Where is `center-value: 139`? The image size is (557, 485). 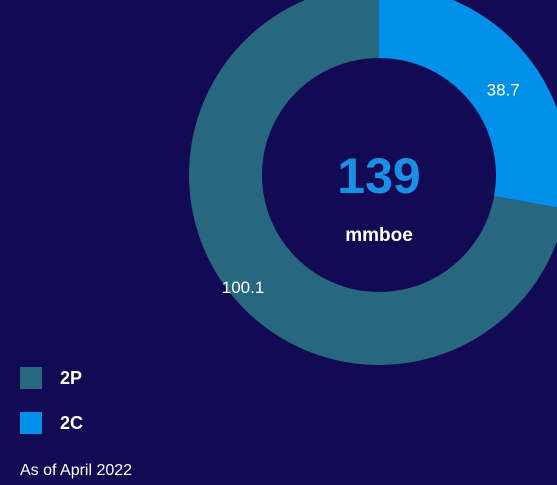
center-value: 139 is located at coordinates (378, 176).